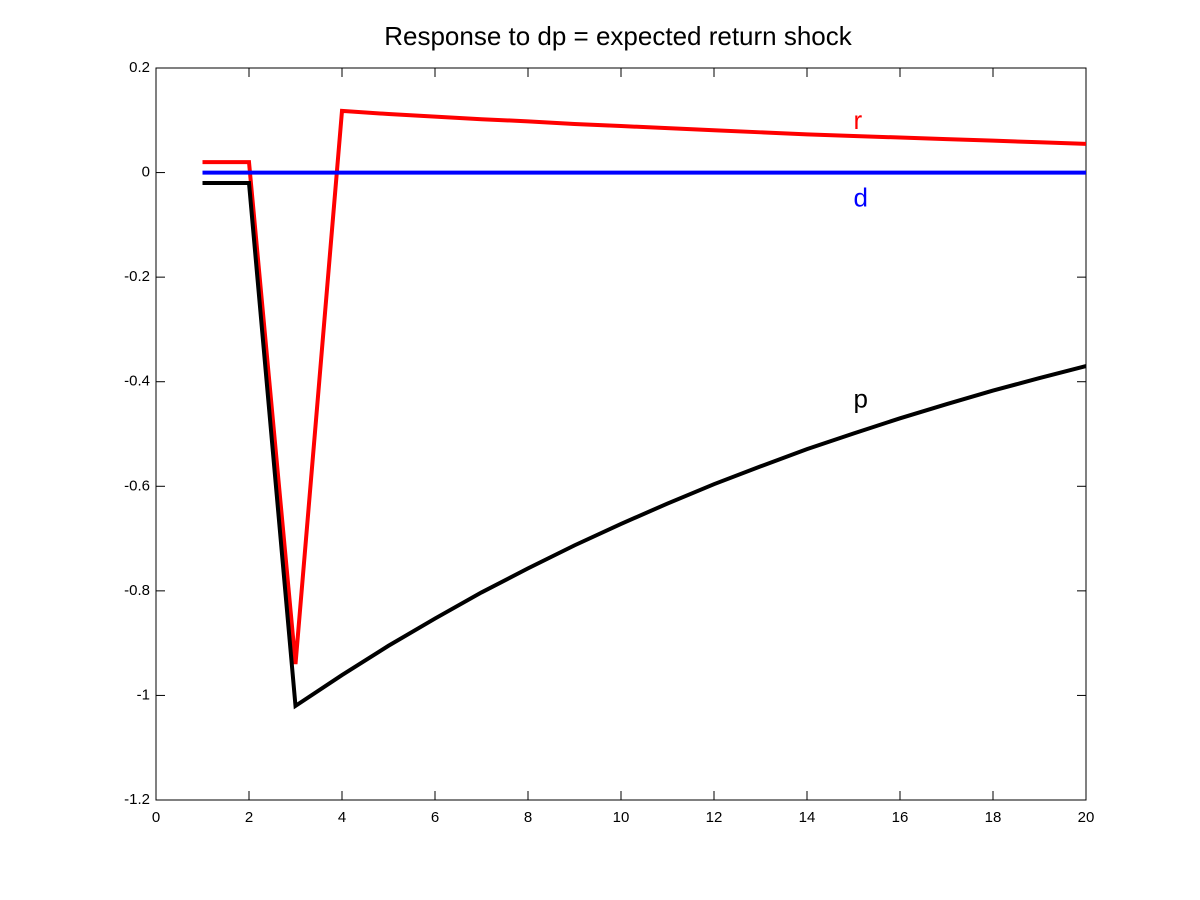  I want to click on series-label: r, so click(858, 120).